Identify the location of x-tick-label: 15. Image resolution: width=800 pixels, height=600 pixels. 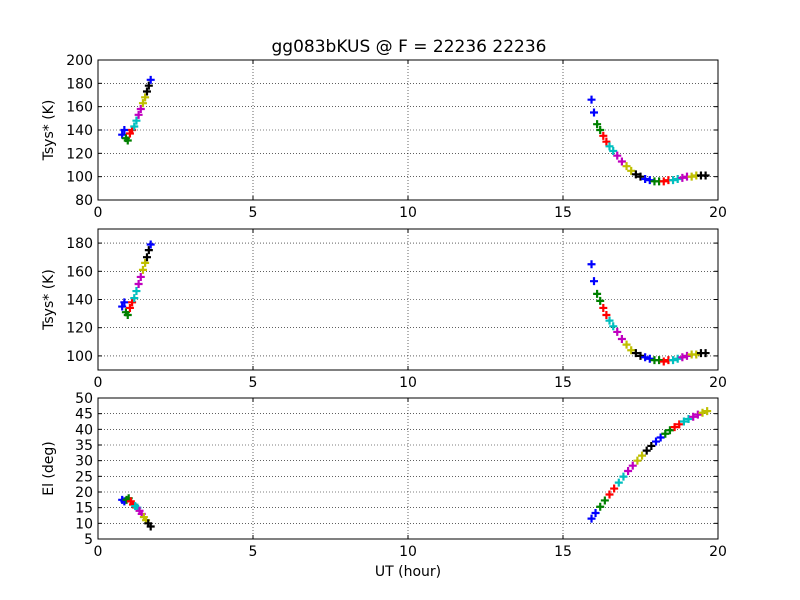
(563, 552).